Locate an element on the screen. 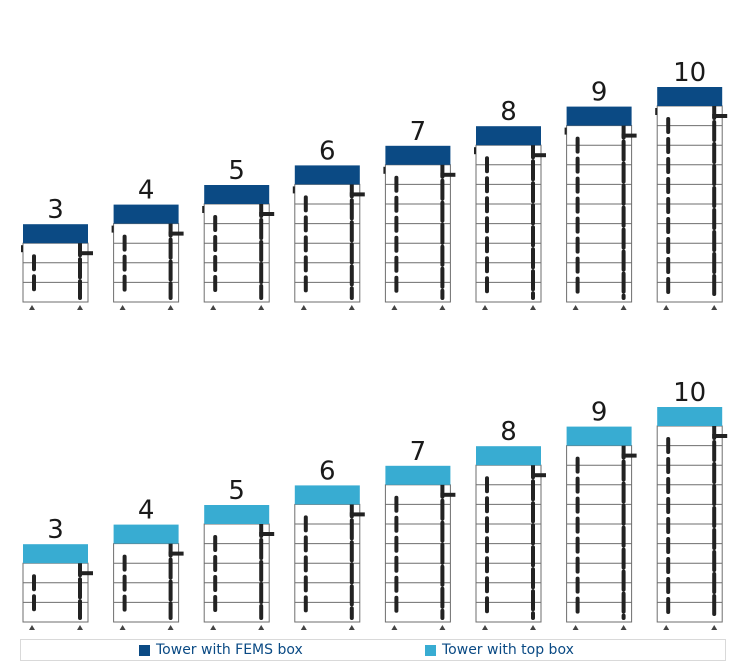 This screenshot has width=748, height=669. legend-swatch-fems is located at coordinates (144, 650).